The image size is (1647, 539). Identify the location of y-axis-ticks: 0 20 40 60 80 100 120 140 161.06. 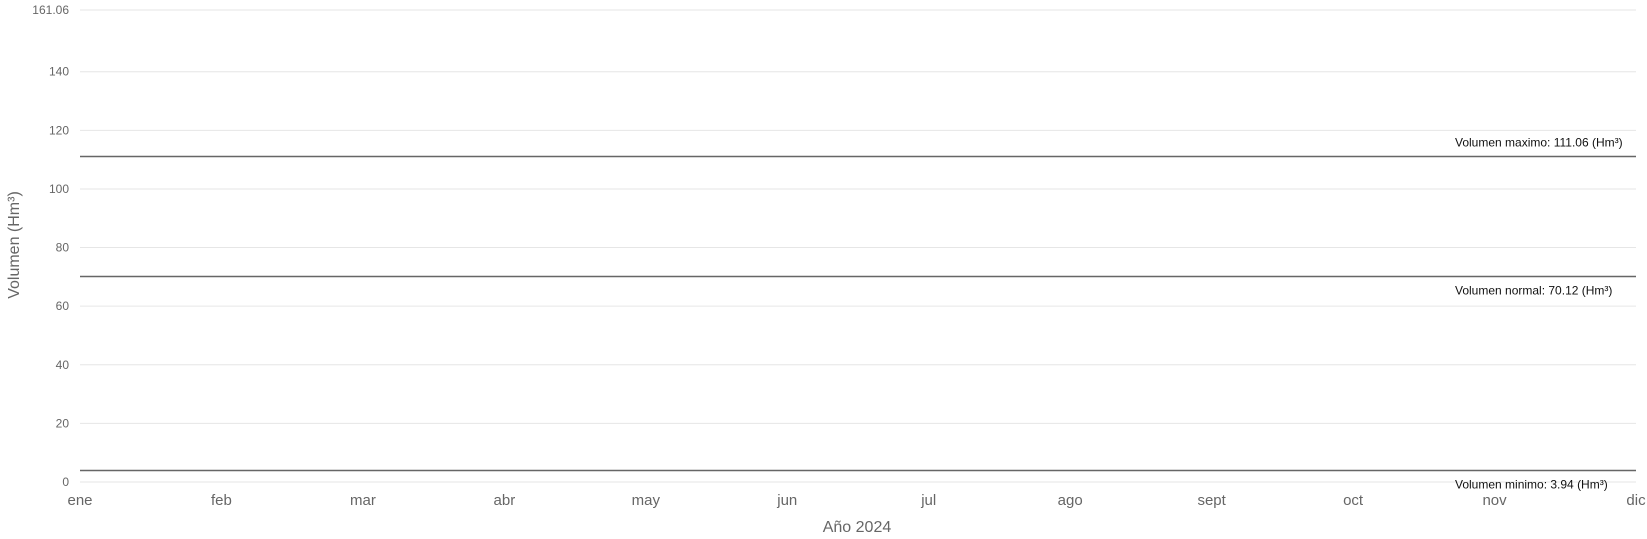
(50, 246).